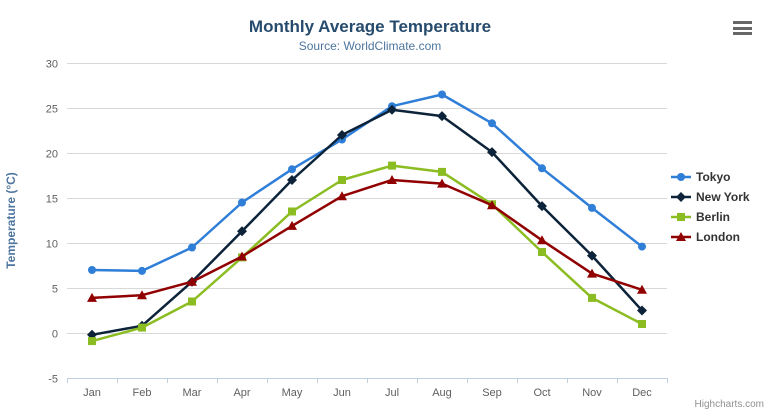  Describe the element at coordinates (370, 46) in the screenshot. I see `chart-subtitle: Source: WorldClimate.com` at that location.